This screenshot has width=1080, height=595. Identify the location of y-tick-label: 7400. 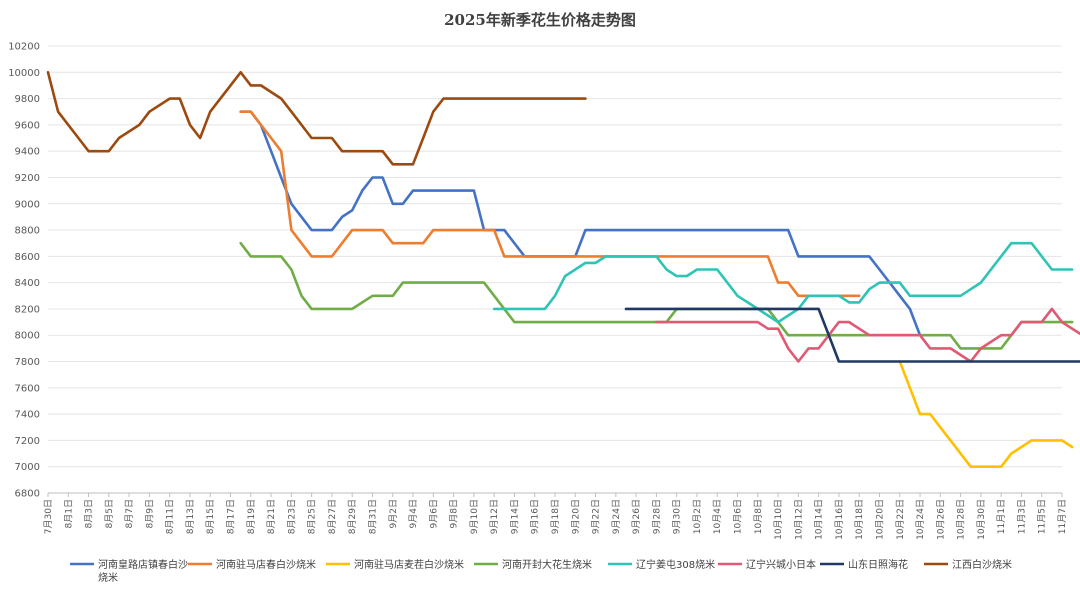
(27, 415).